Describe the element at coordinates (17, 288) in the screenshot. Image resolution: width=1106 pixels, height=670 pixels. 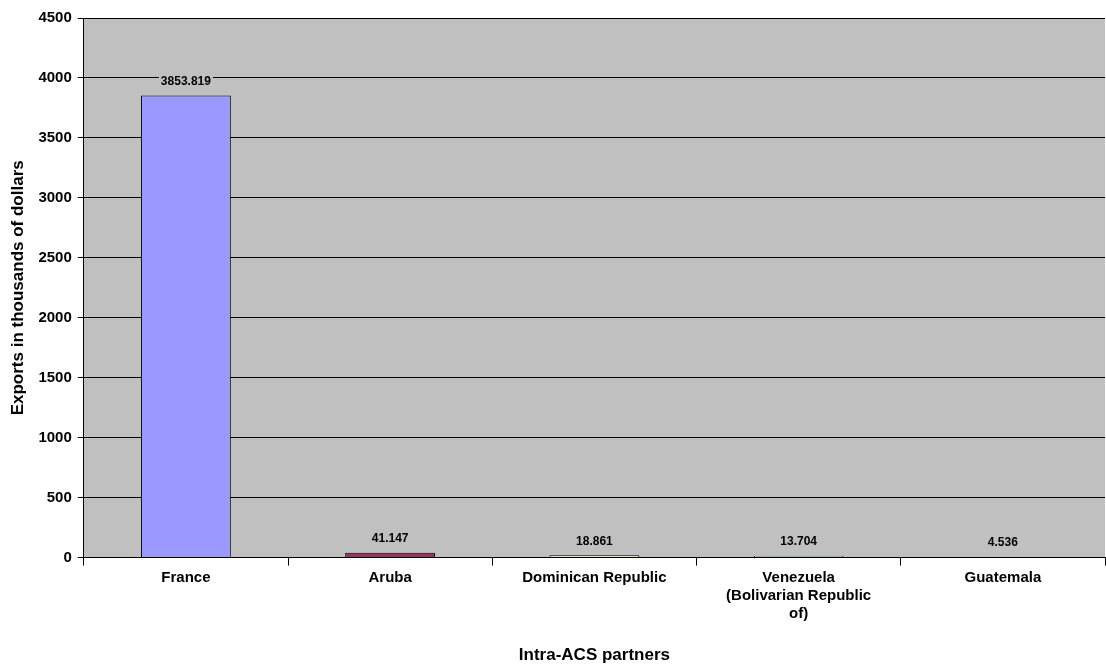
I see `y-axis-title: Exports in thousands of dollars` at that location.